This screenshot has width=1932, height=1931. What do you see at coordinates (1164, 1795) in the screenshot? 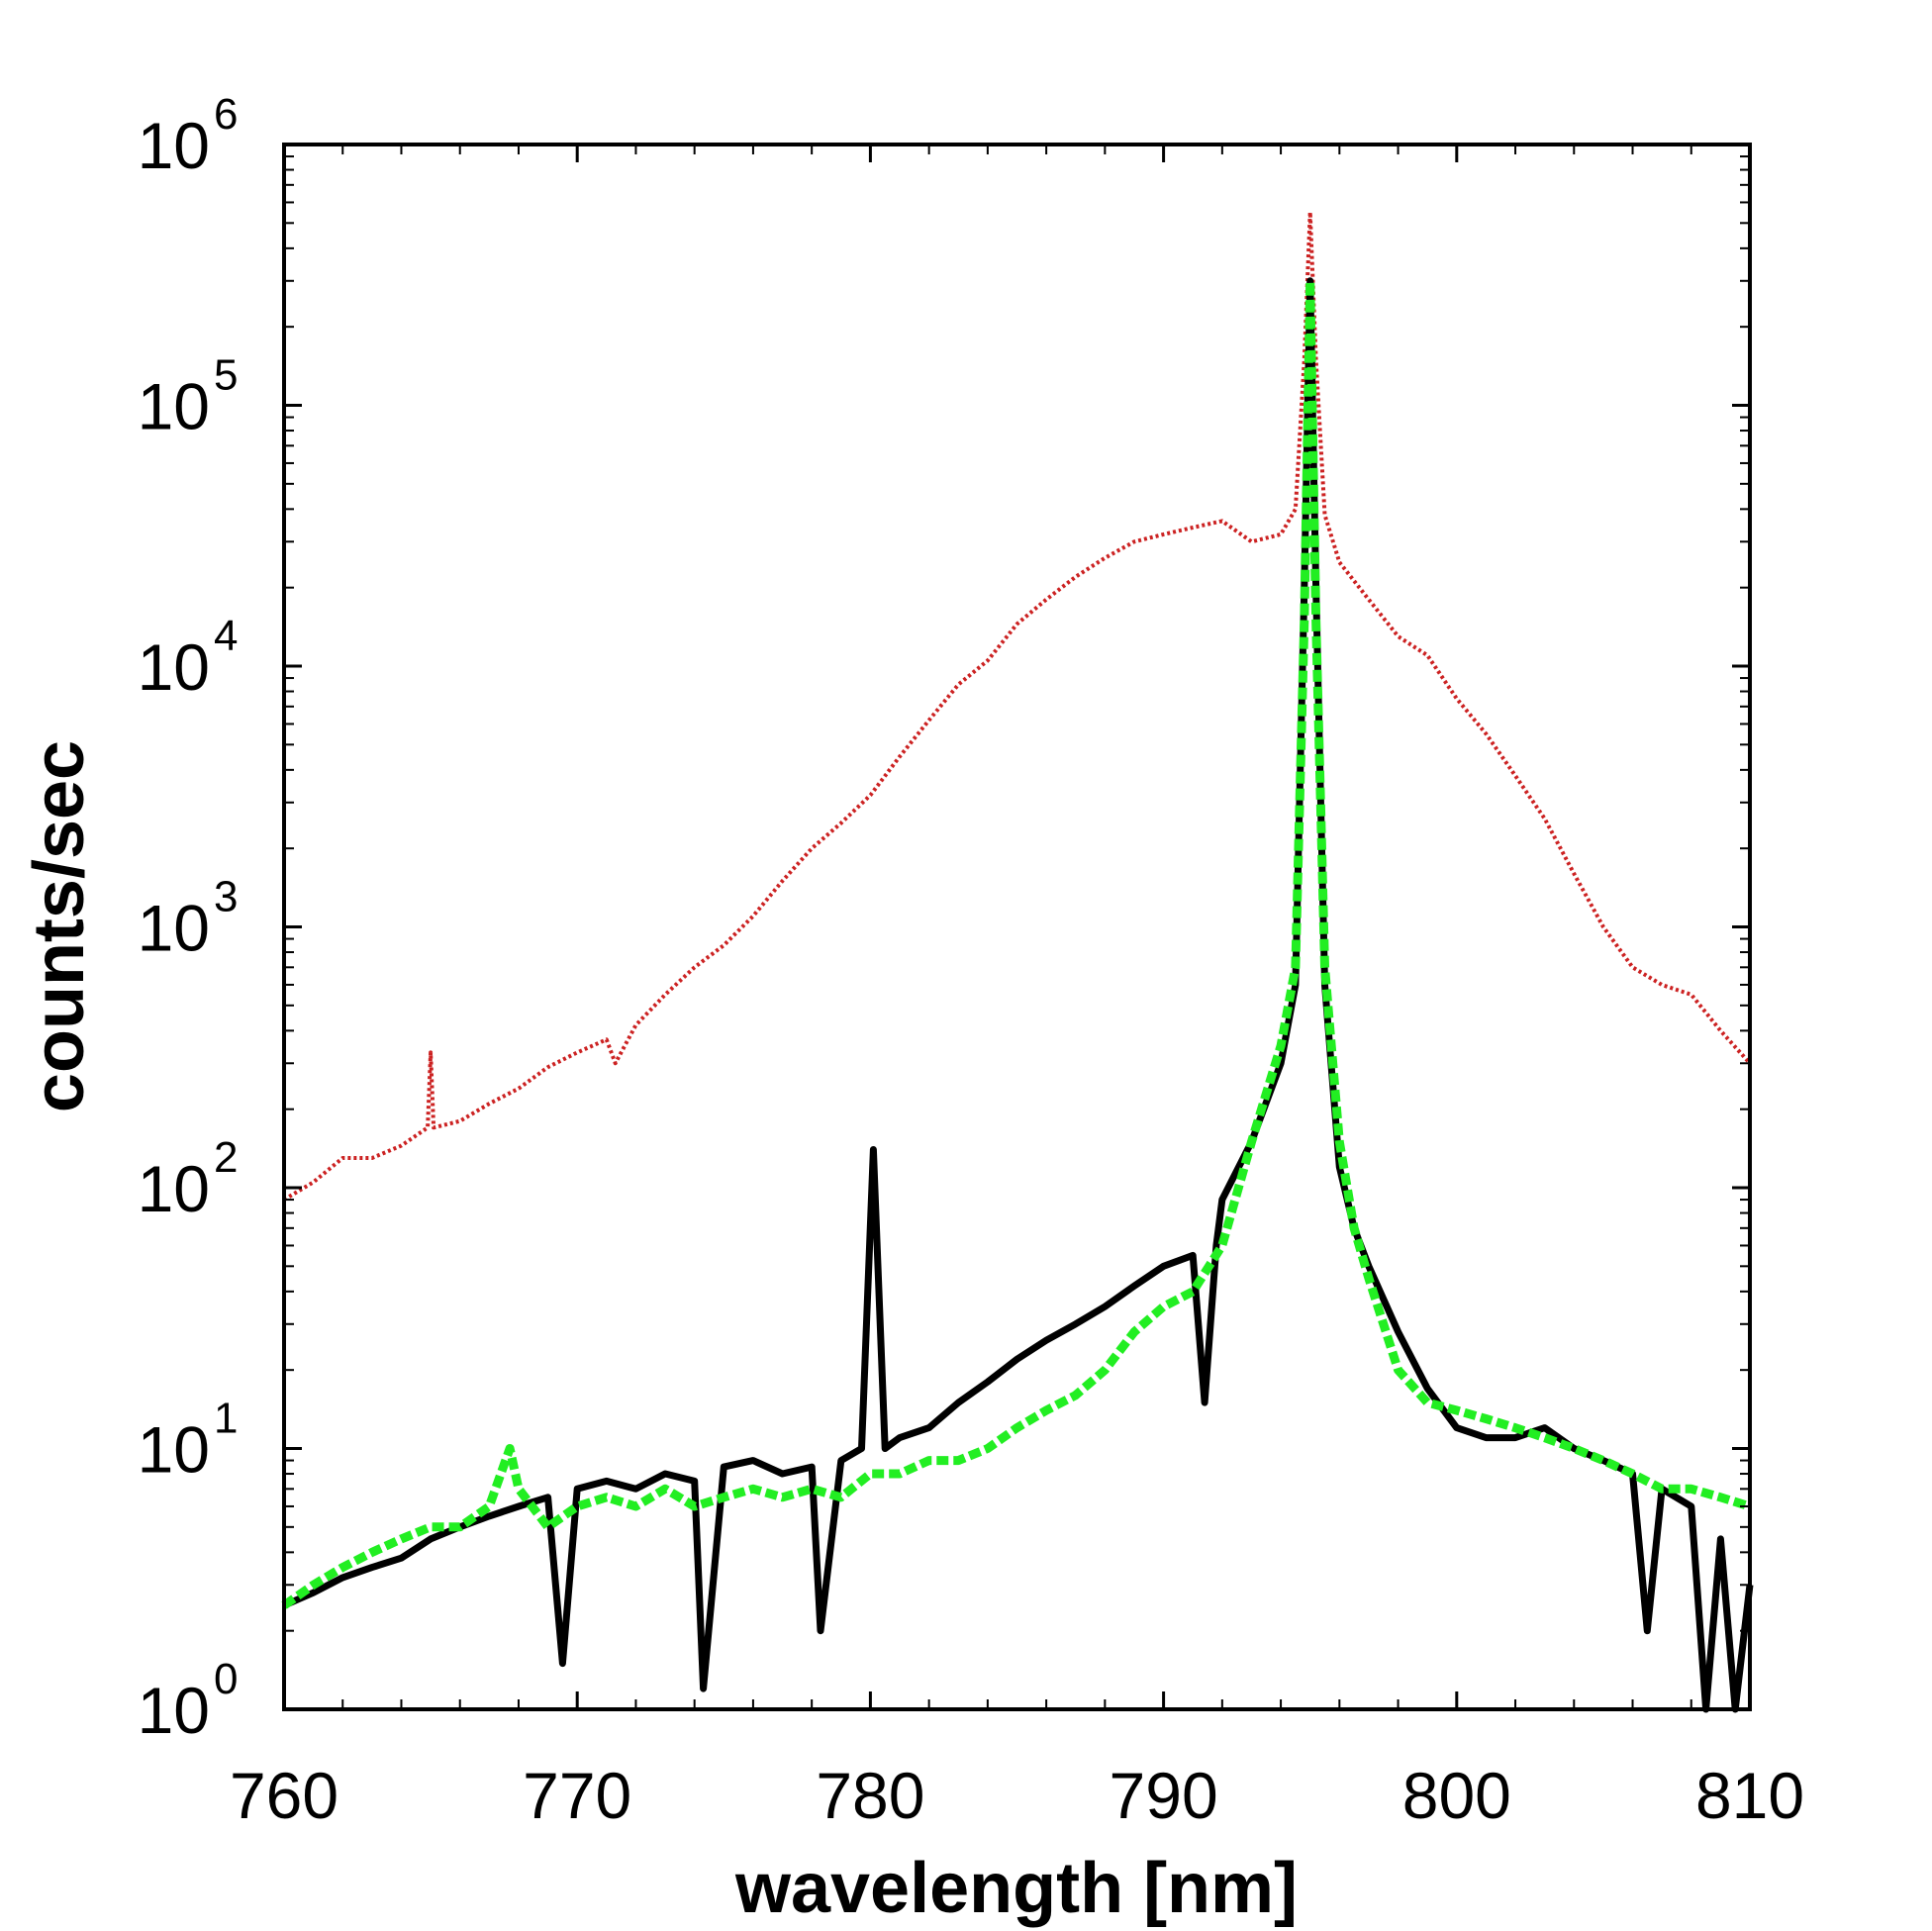
I see `x-tick-label: 790` at bounding box center [1164, 1795].